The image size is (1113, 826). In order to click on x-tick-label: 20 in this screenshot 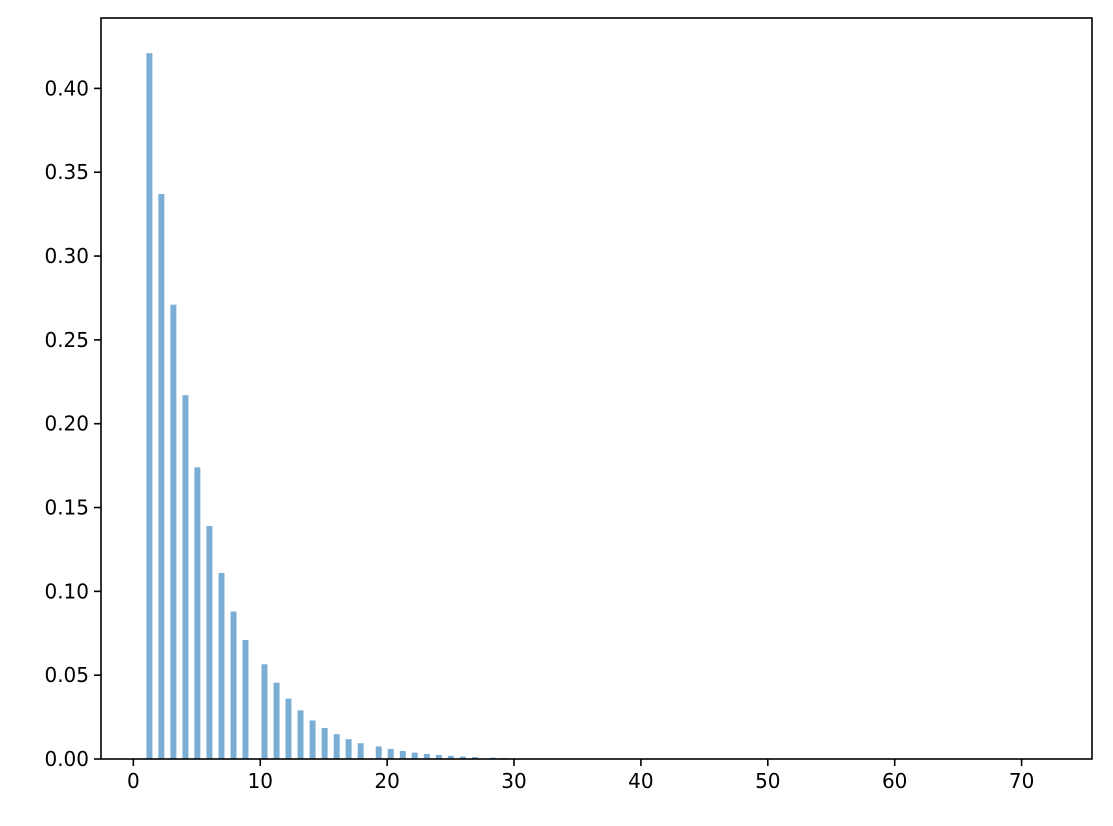, I will do `click(386, 781)`.